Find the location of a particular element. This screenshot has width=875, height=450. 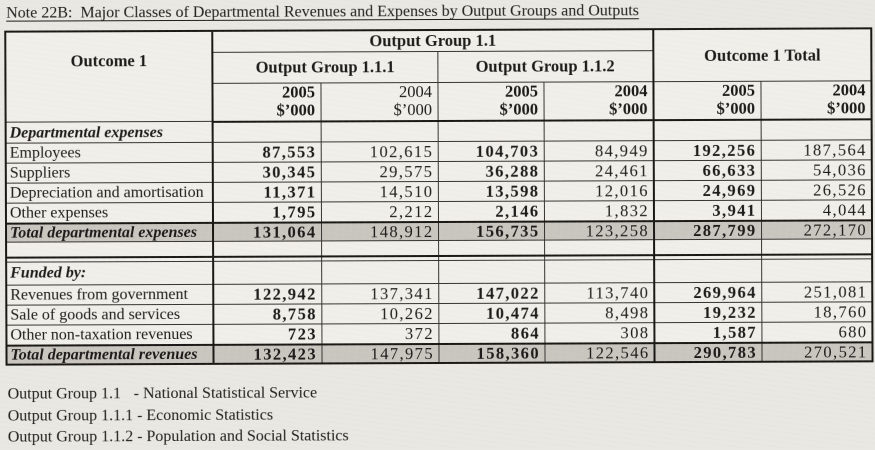

row-label: Total departmental expenses is located at coordinates (109, 232).